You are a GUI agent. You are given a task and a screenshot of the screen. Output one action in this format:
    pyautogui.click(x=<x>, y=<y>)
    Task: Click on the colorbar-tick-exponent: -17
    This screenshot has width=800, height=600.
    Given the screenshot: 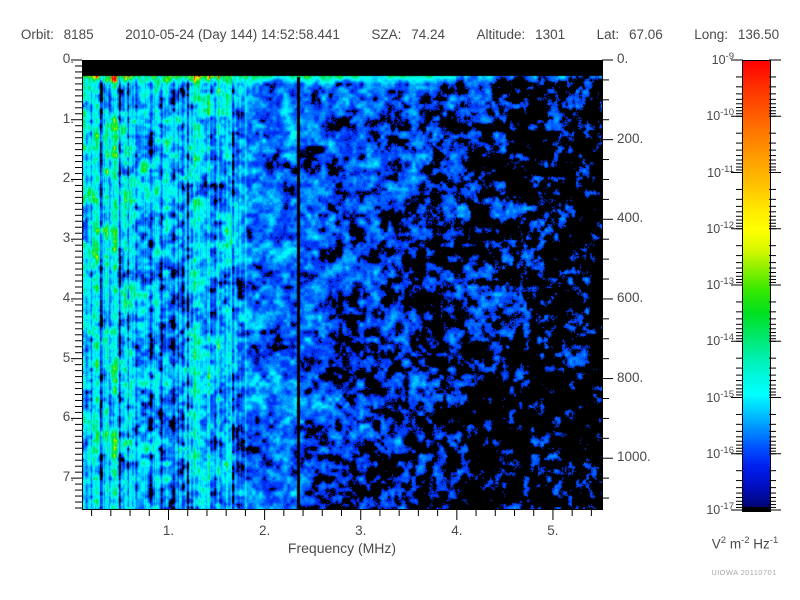 What is the action you would take?
    pyautogui.click(x=727, y=506)
    